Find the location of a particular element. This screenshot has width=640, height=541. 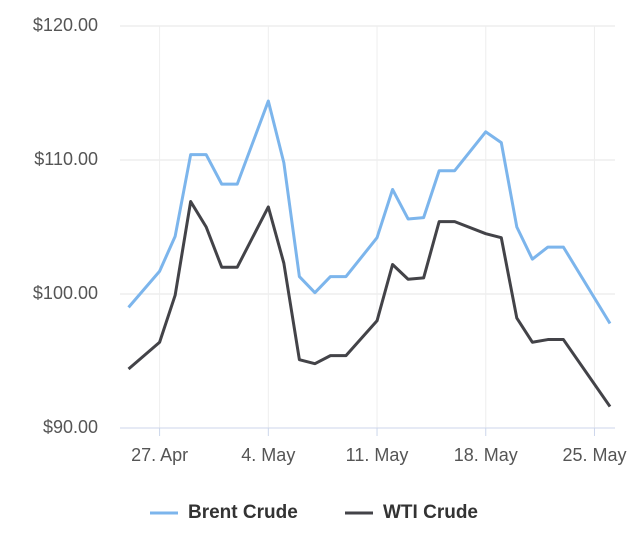

x-tick-label: 25. May is located at coordinates (594, 455).